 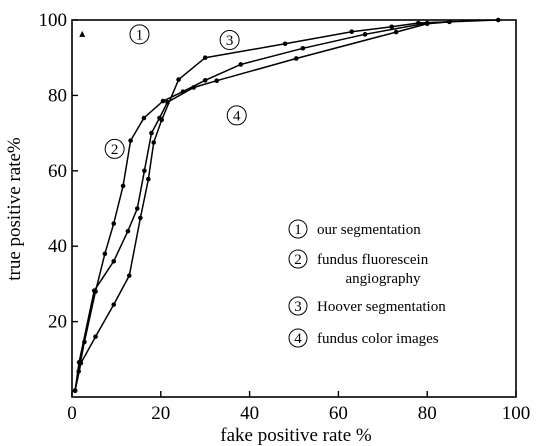 I want to click on legend-item-2: 2 fundus fluorescein angiography, so click(x=358, y=268).